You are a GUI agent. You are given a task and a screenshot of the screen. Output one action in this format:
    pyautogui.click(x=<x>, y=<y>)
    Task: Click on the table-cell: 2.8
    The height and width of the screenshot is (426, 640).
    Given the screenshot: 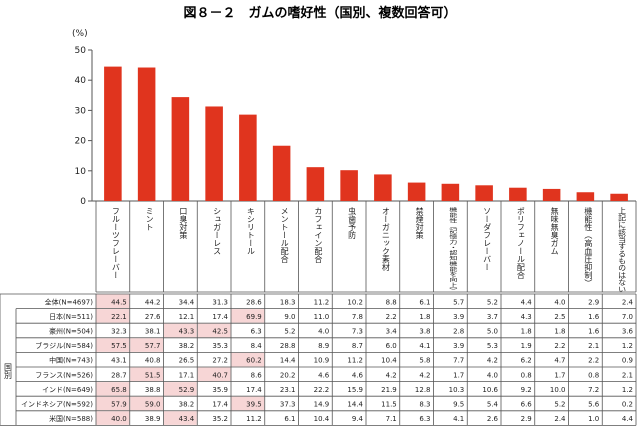 What is the action you would take?
    pyautogui.click(x=458, y=332)
    